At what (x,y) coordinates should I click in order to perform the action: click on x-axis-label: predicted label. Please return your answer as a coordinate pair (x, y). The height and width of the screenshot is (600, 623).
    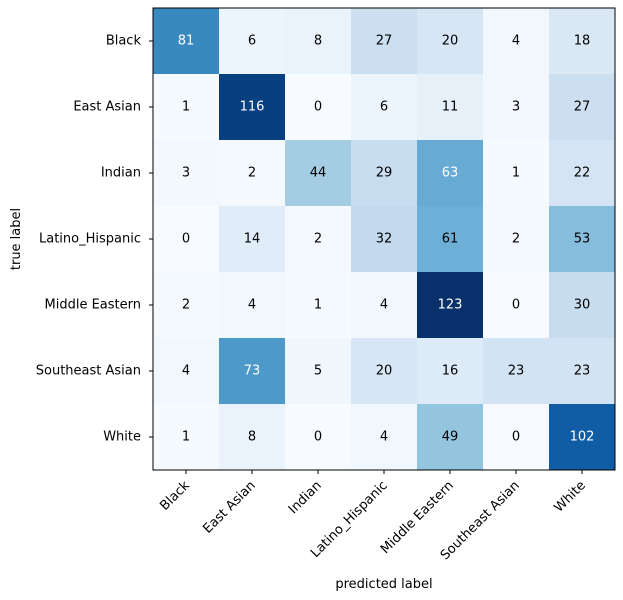
    Looking at the image, I should click on (383, 584).